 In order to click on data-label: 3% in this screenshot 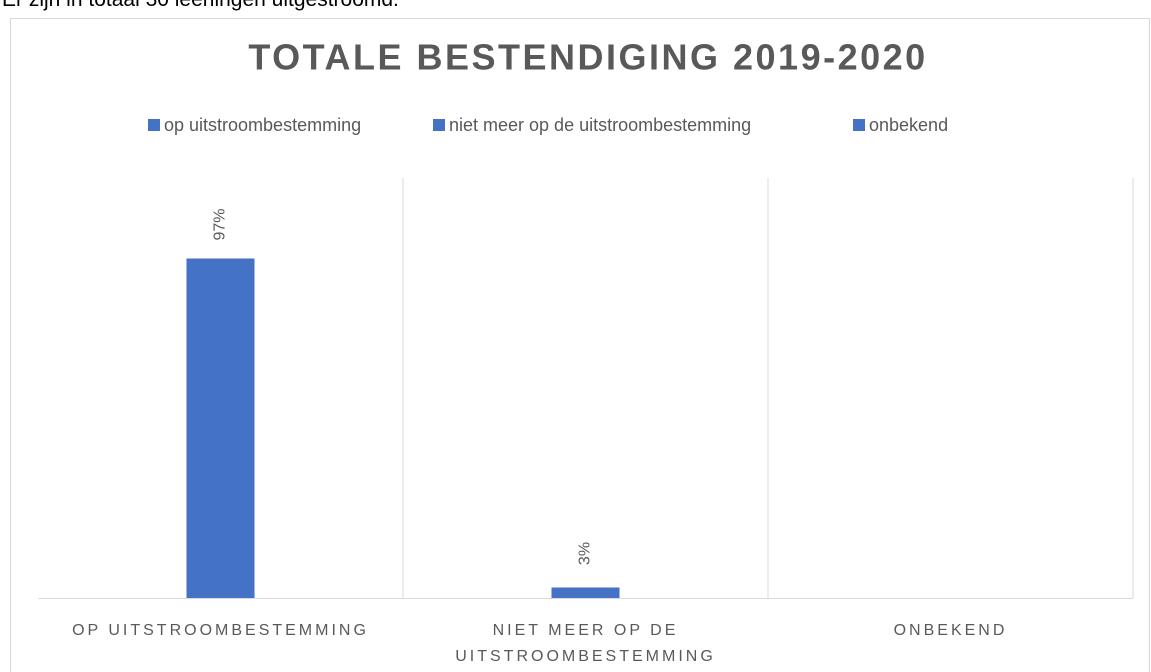, I will do `click(585, 553)`.